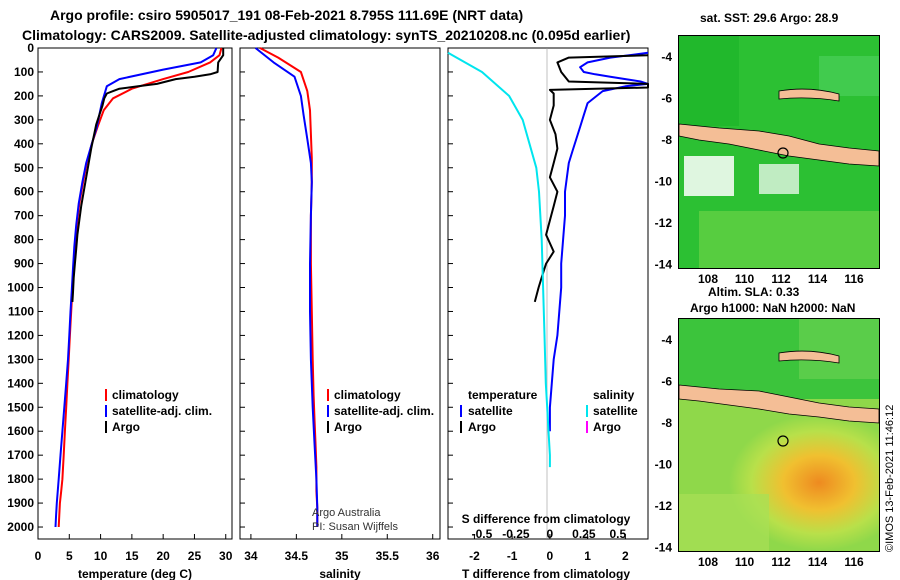 This screenshot has height=580, width=900. Describe the element at coordinates (24, 168) in the screenshot. I see `depth-tick-label: 500` at that location.